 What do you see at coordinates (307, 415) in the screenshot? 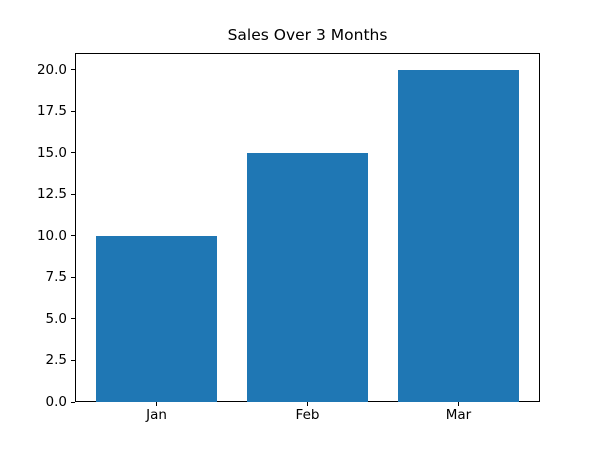
I see `x-tick-label: Feb` at bounding box center [307, 415].